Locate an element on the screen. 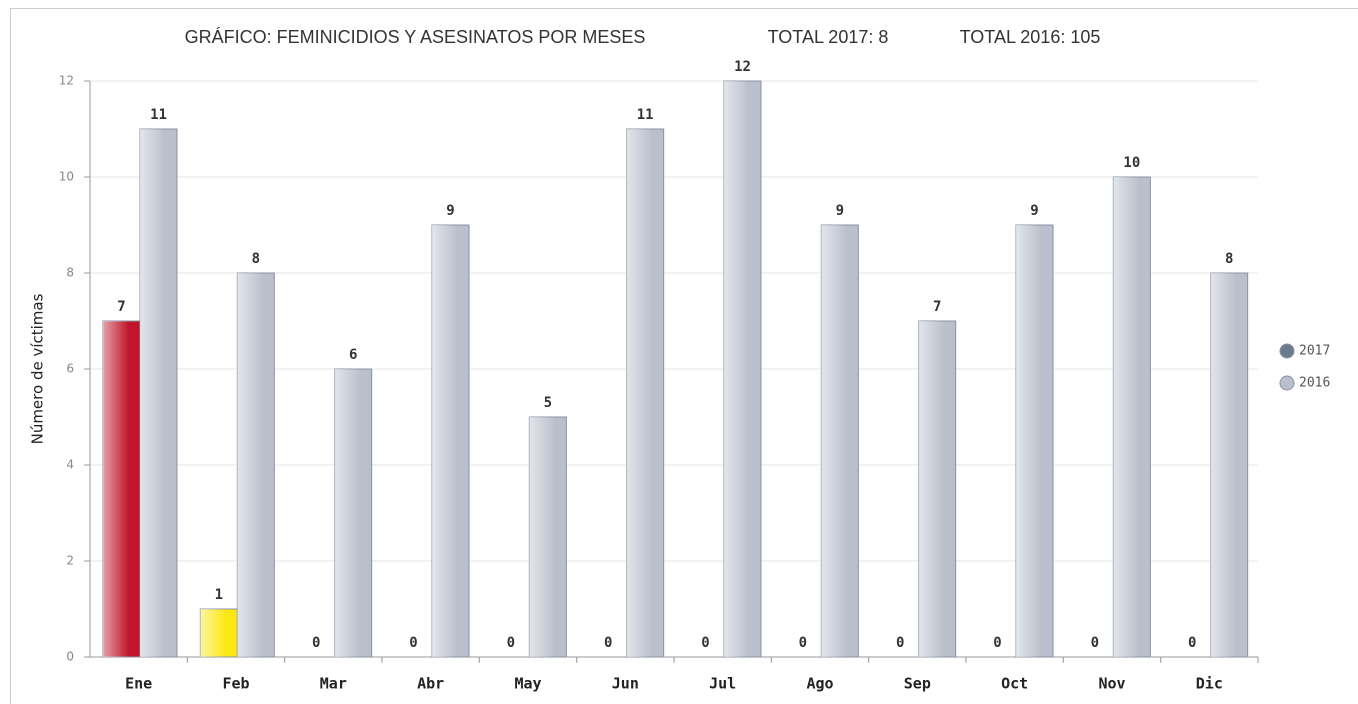 Image resolution: width=1358 pixels, height=704 pixels. y-tick-label: 10 is located at coordinates (66, 177).